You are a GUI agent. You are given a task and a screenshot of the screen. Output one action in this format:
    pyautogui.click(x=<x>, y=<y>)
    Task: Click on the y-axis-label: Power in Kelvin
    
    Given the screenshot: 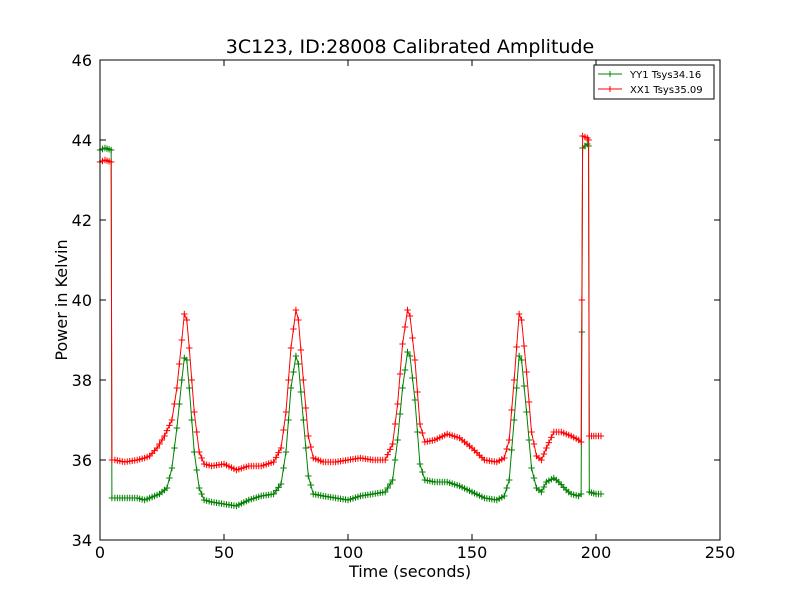 What is the action you would take?
    pyautogui.click(x=61, y=299)
    